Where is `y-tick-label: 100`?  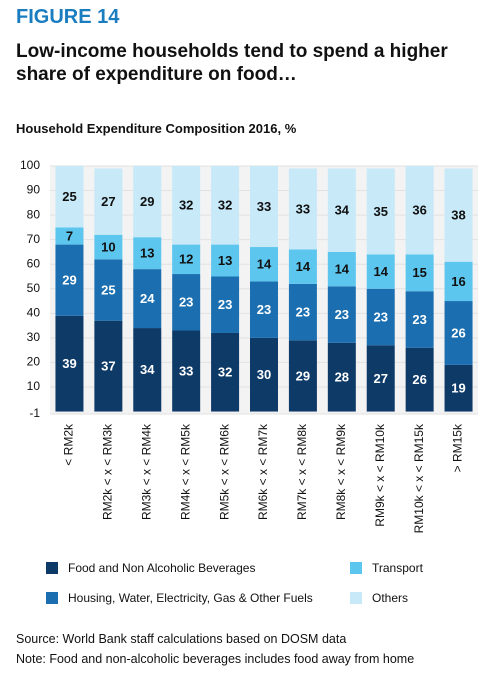 y-tick-label: 100 is located at coordinates (30, 165).